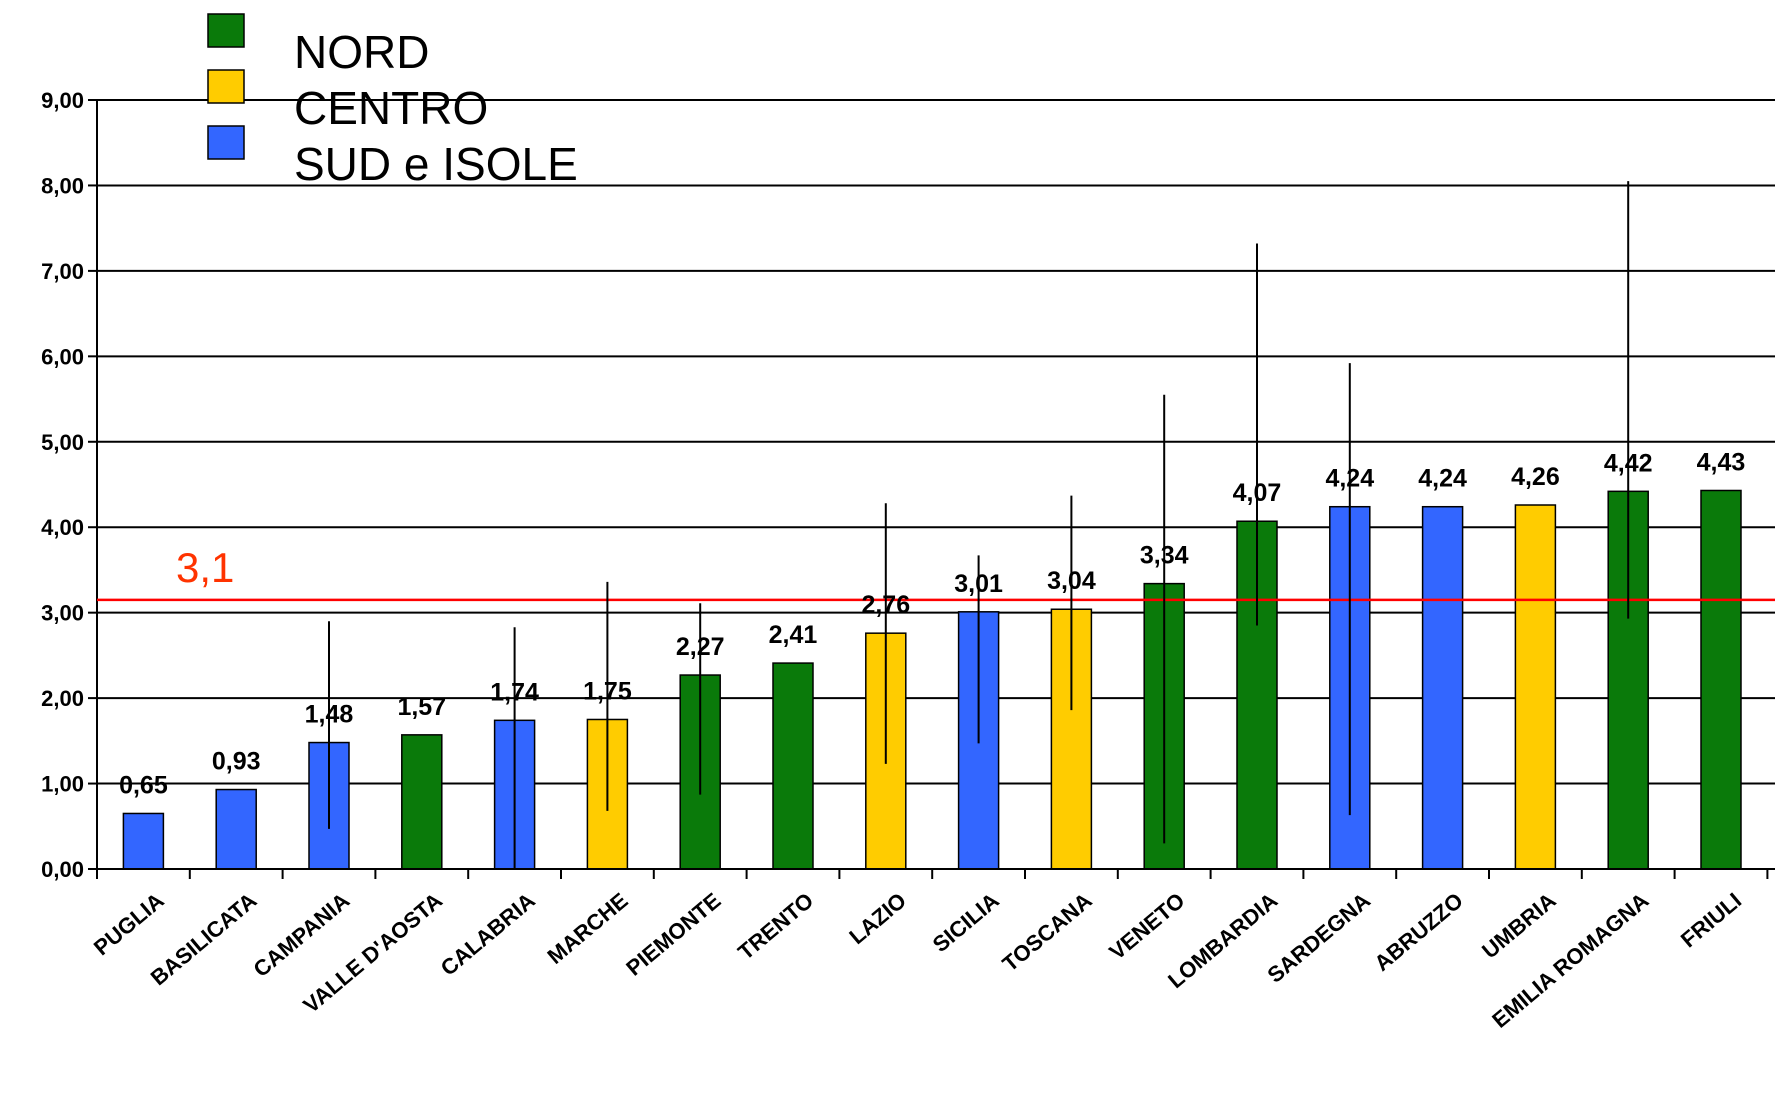 This screenshot has height=1102, width=1775. I want to click on data-label: 4,07, so click(1257, 493).